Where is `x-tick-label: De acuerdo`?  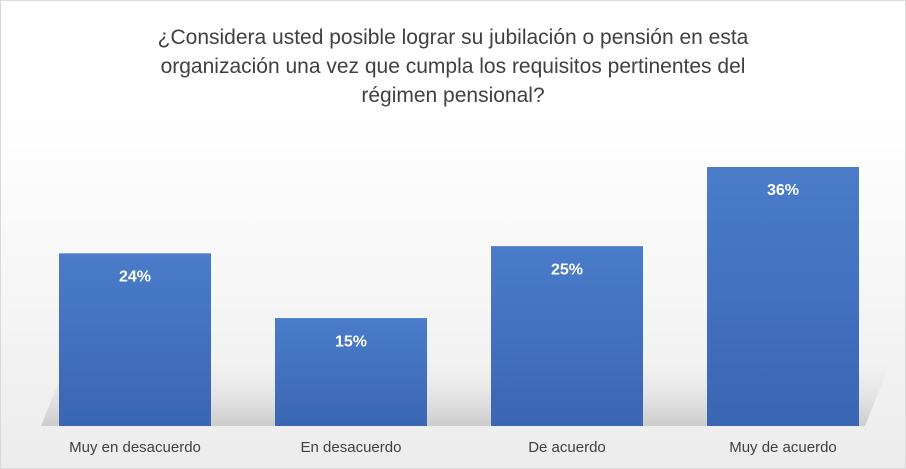
x-tick-label: De acuerdo is located at coordinates (567, 447).